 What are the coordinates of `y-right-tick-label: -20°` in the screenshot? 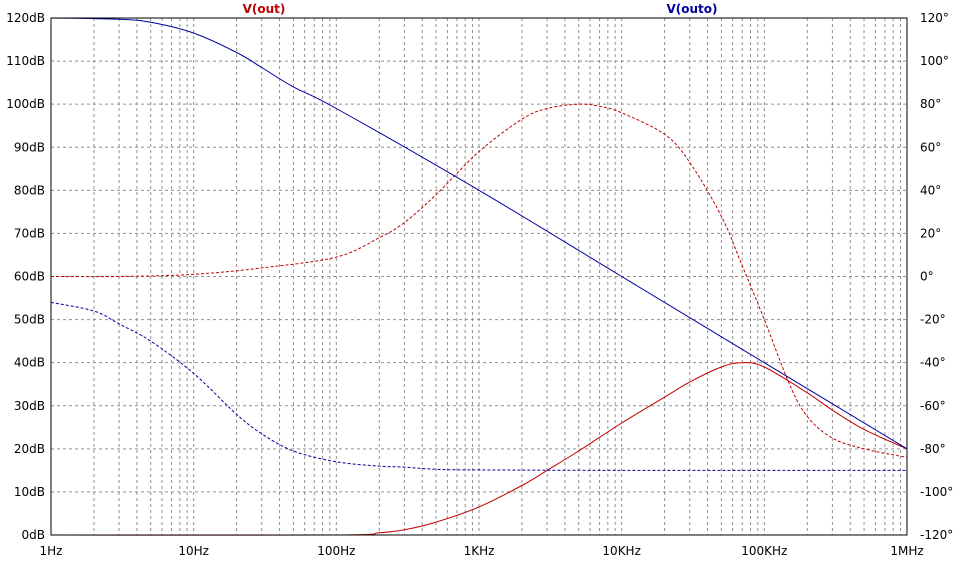 It's located at (933, 320).